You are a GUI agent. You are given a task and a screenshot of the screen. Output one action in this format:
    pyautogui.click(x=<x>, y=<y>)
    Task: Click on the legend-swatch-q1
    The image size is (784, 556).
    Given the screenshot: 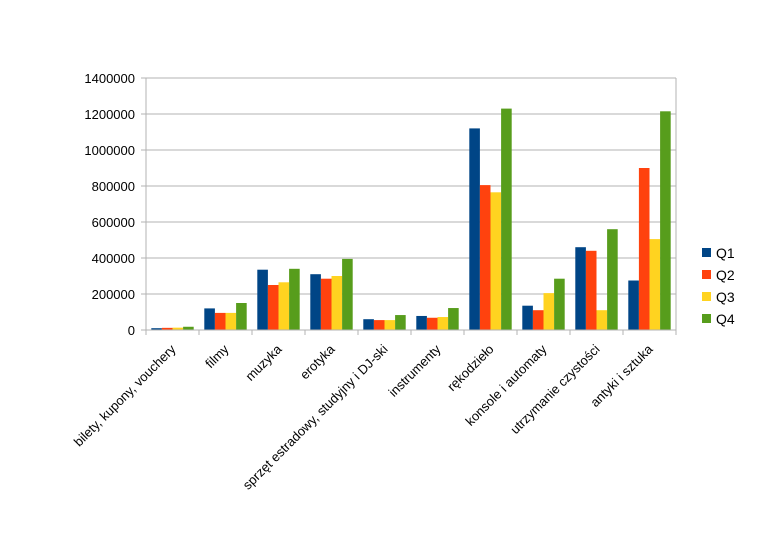 What is the action you would take?
    pyautogui.click(x=706, y=252)
    